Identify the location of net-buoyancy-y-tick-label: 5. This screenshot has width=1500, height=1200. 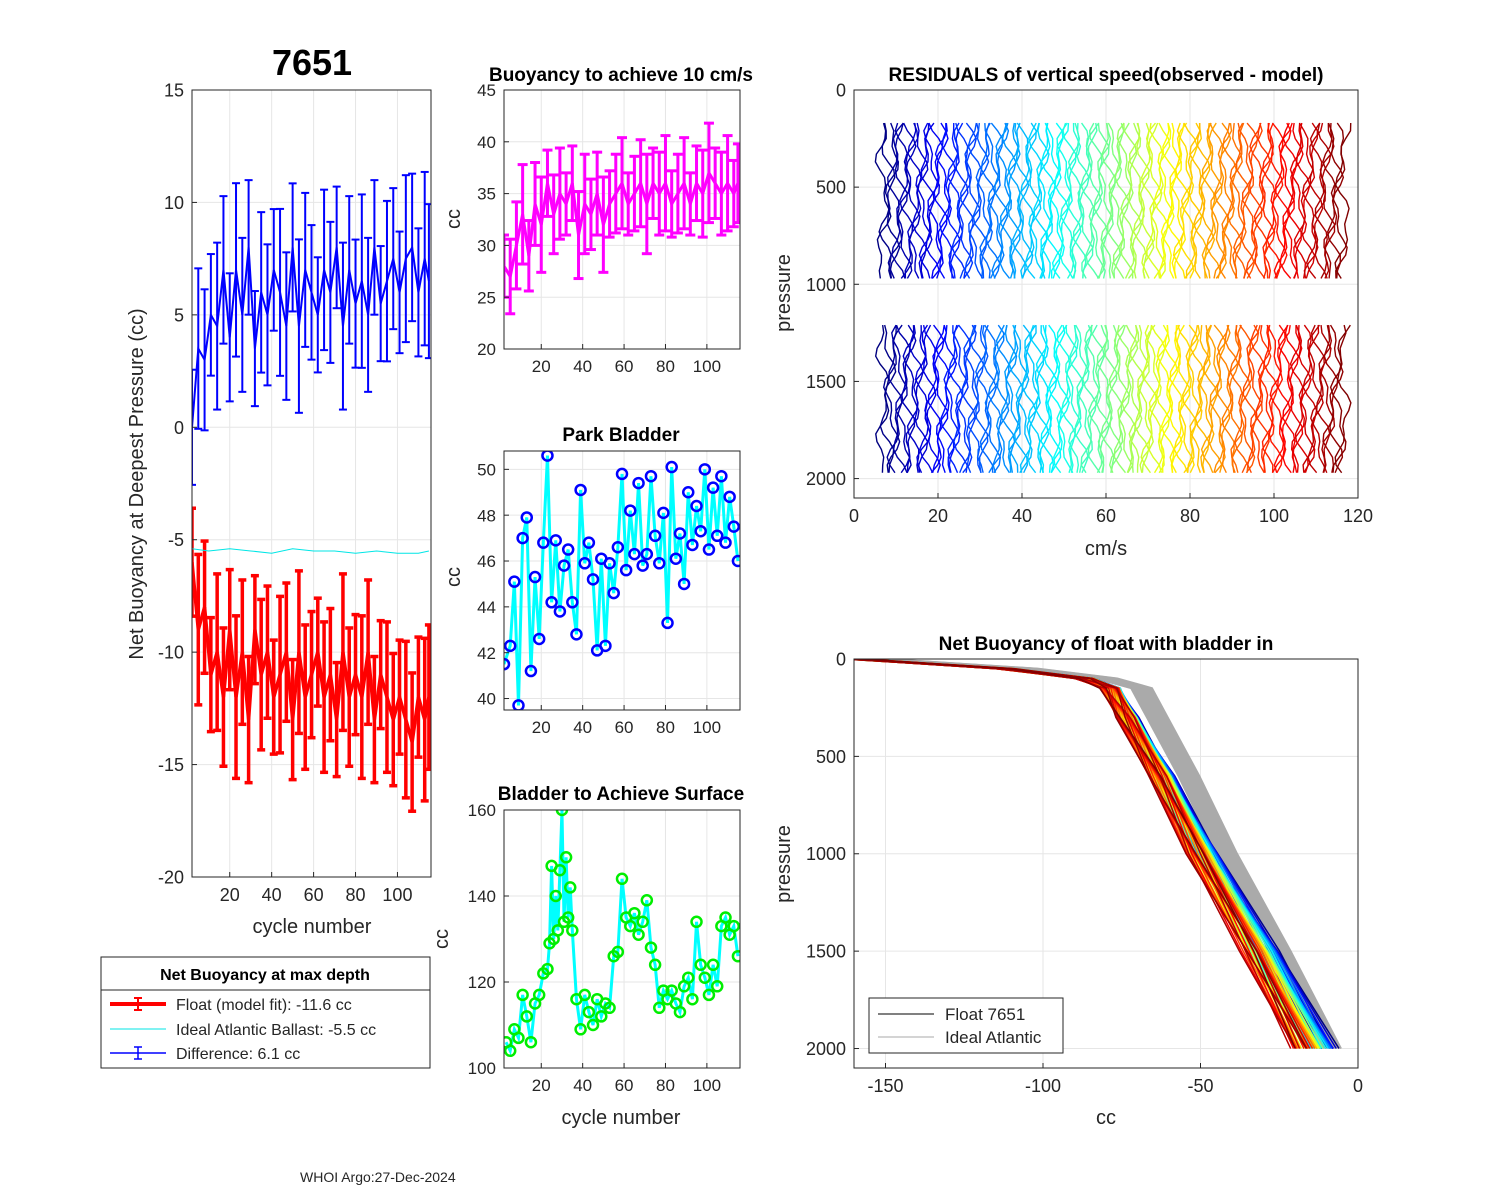
(179, 315).